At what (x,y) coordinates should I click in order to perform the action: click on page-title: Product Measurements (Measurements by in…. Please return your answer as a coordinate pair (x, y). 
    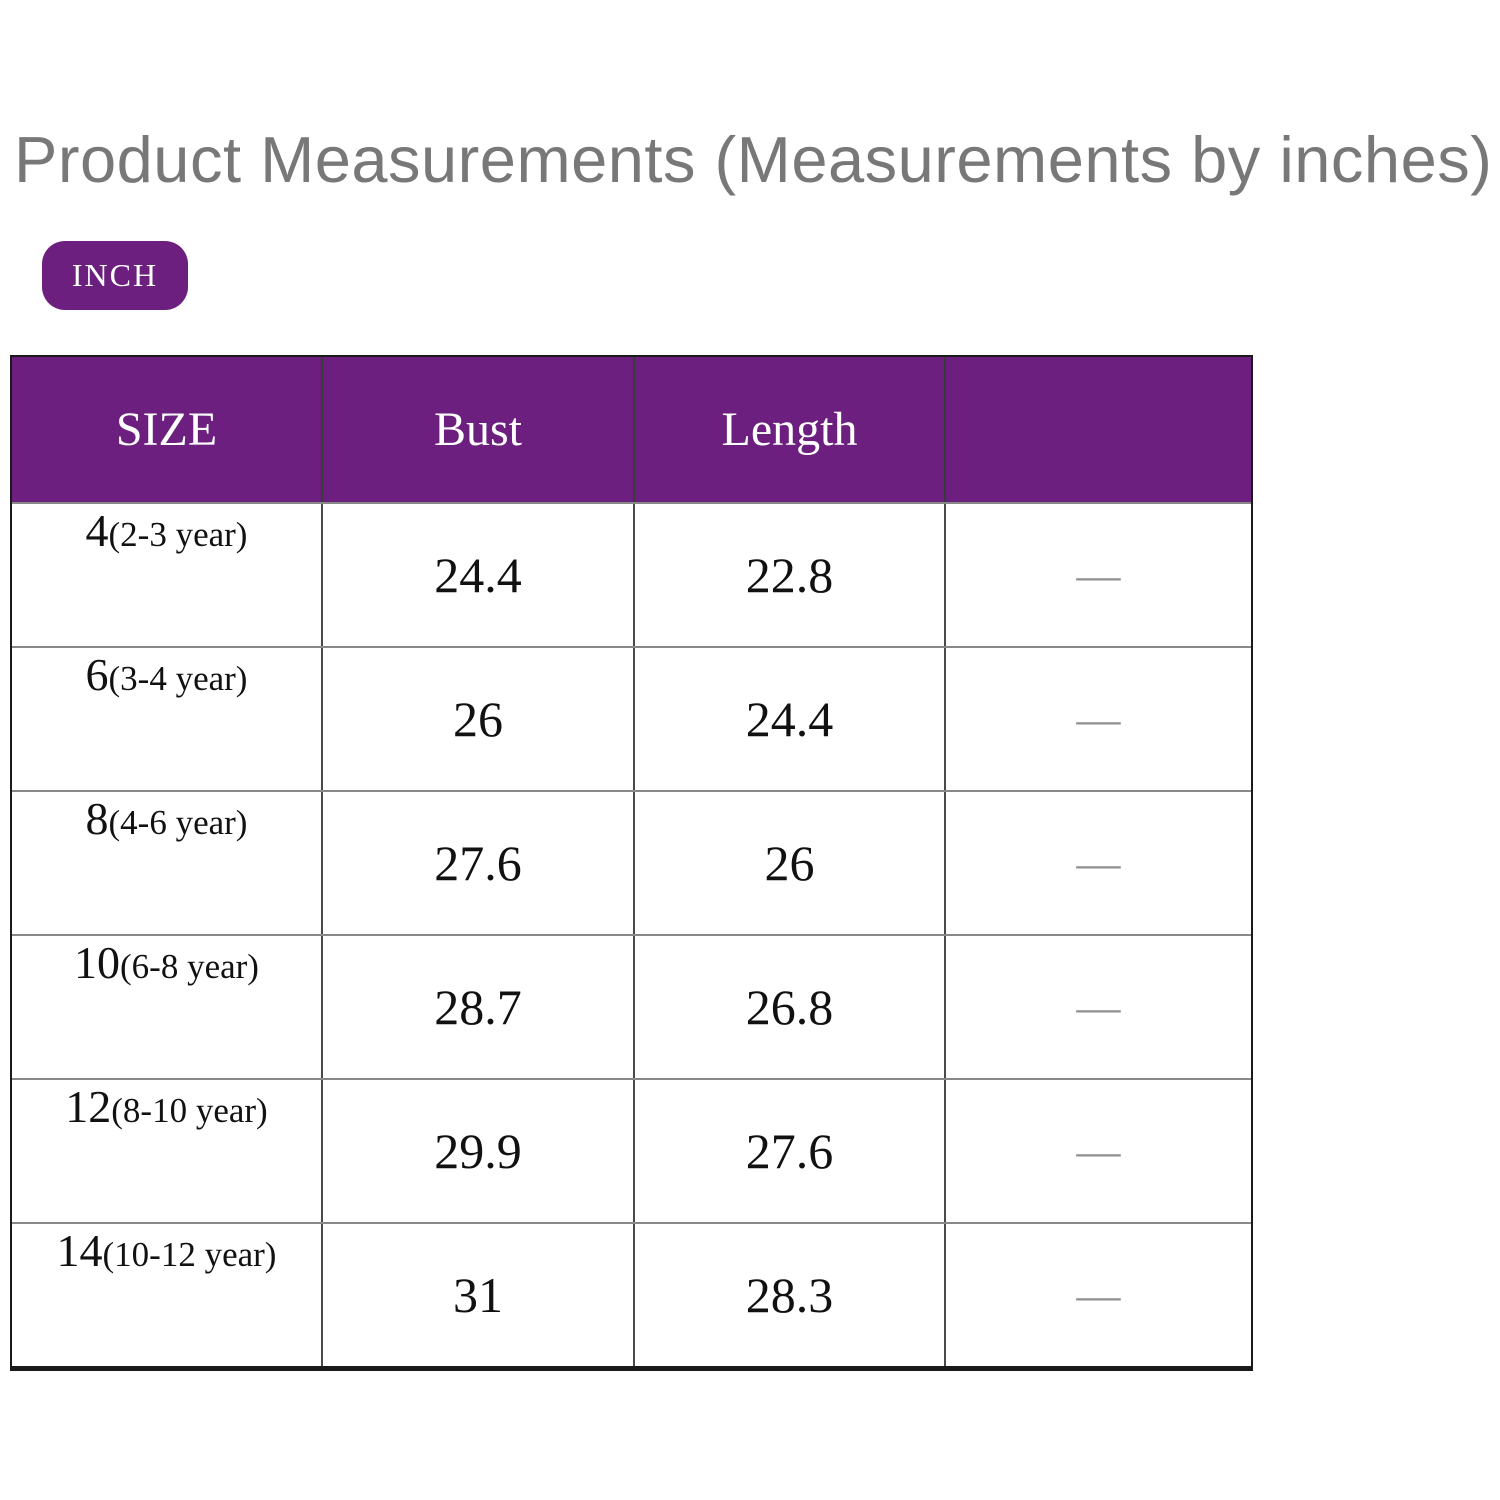
    Looking at the image, I should click on (753, 159).